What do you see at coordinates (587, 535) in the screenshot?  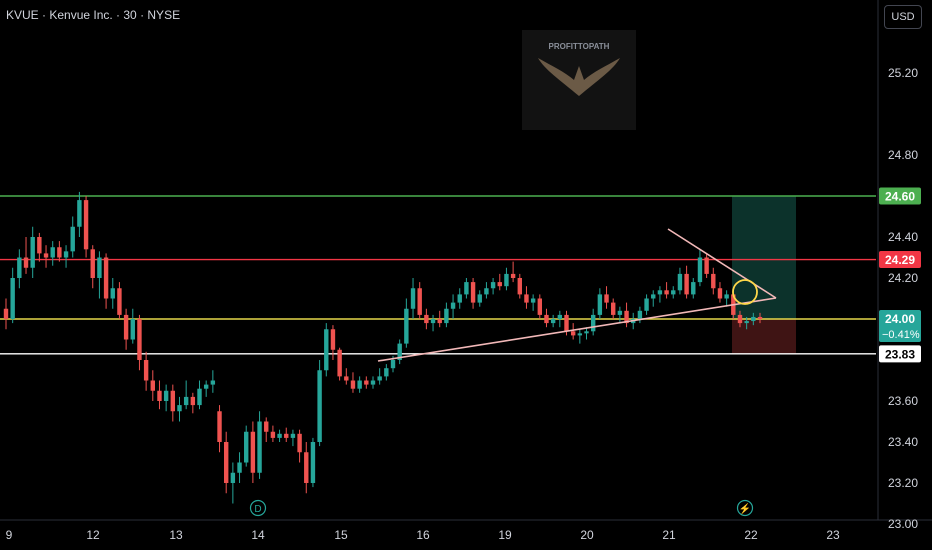 I see `time-tick-label: 20` at bounding box center [587, 535].